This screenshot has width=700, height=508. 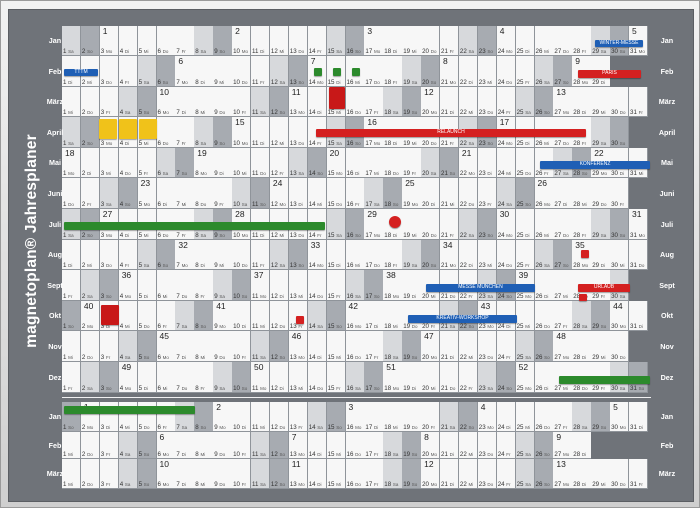 I want to click on magnet-strip-jan-blue: WINTER-MESSE, so click(x=619, y=43).